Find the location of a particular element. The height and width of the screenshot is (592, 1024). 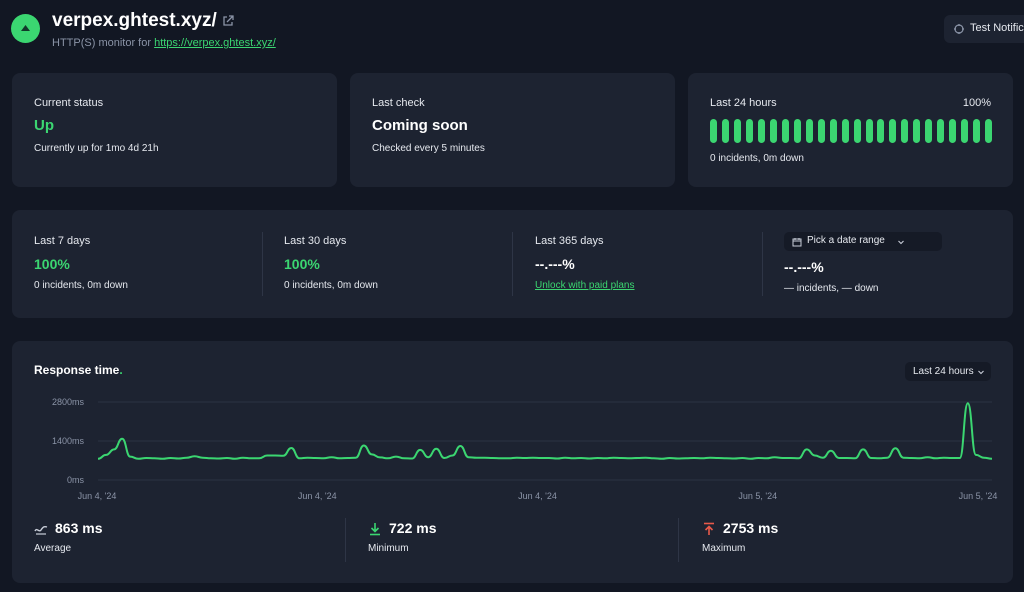

response-range-label: Last 24 hours is located at coordinates (943, 371).